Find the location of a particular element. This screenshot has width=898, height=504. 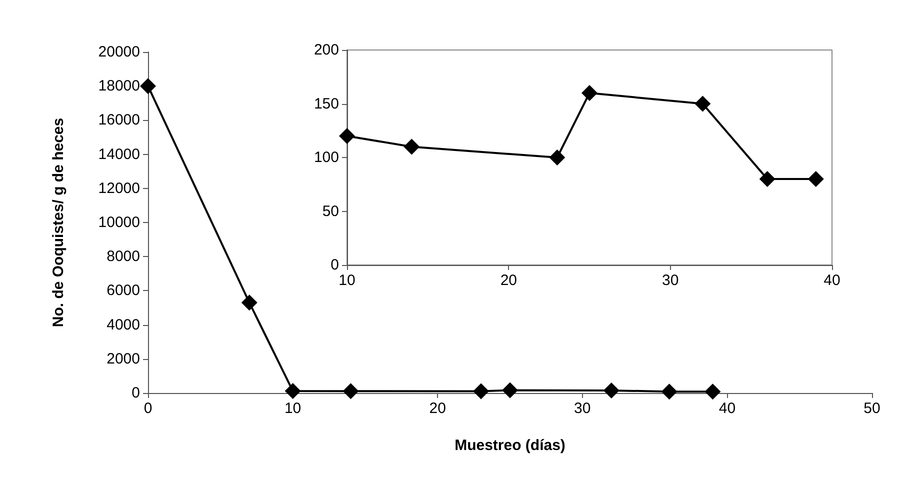

y-tick-label: 50 is located at coordinates (330, 211).